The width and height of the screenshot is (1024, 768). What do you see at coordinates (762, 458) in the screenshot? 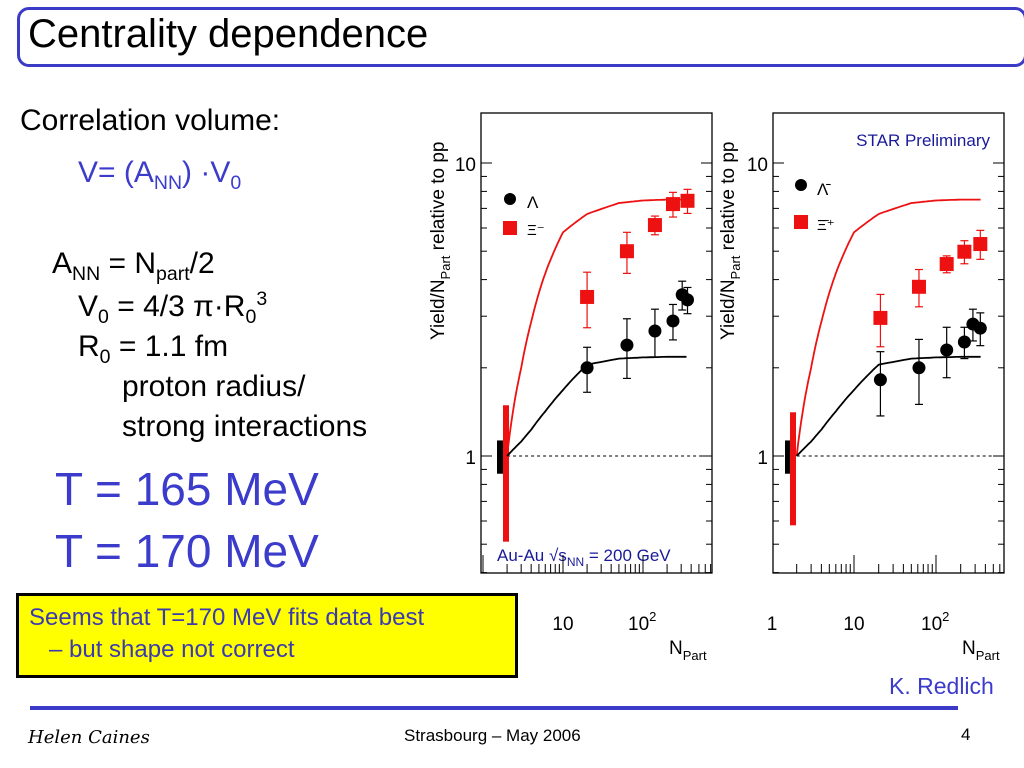
I see `right-ytick-1: 1` at bounding box center [762, 458].